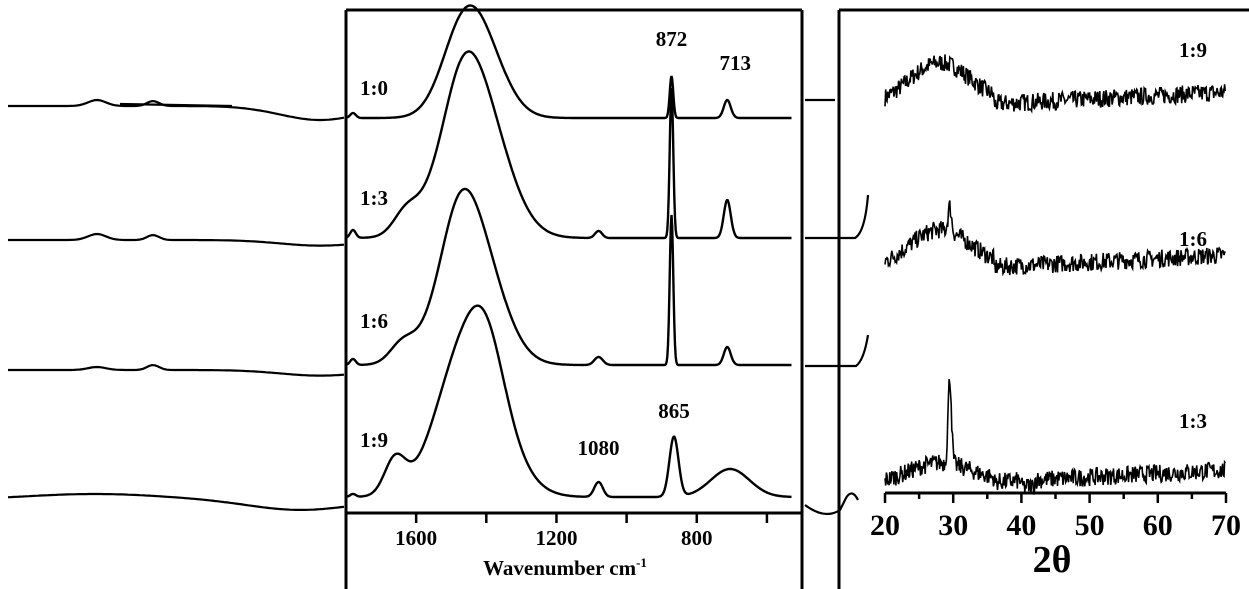 The image size is (1249, 589). I want to click on ftir-series-label: 1:9, so click(374, 440).